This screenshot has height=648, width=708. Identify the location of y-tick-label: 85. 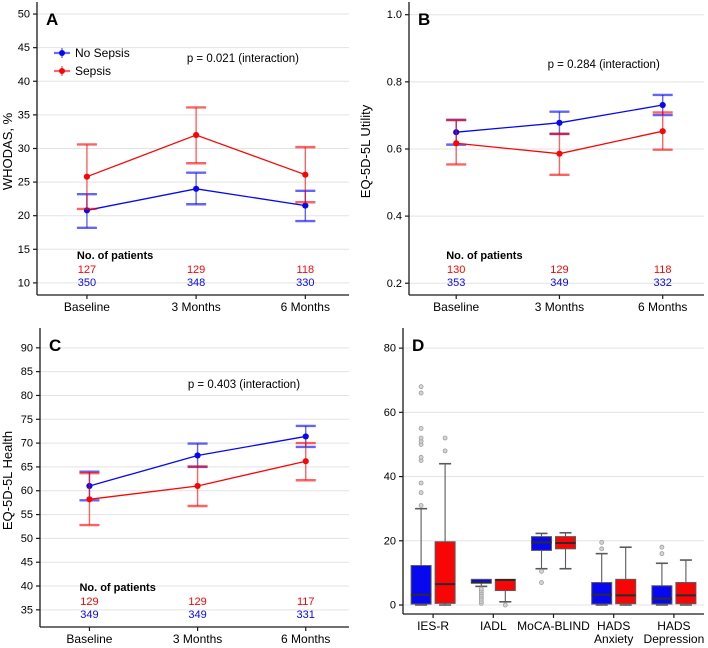
(27, 372).